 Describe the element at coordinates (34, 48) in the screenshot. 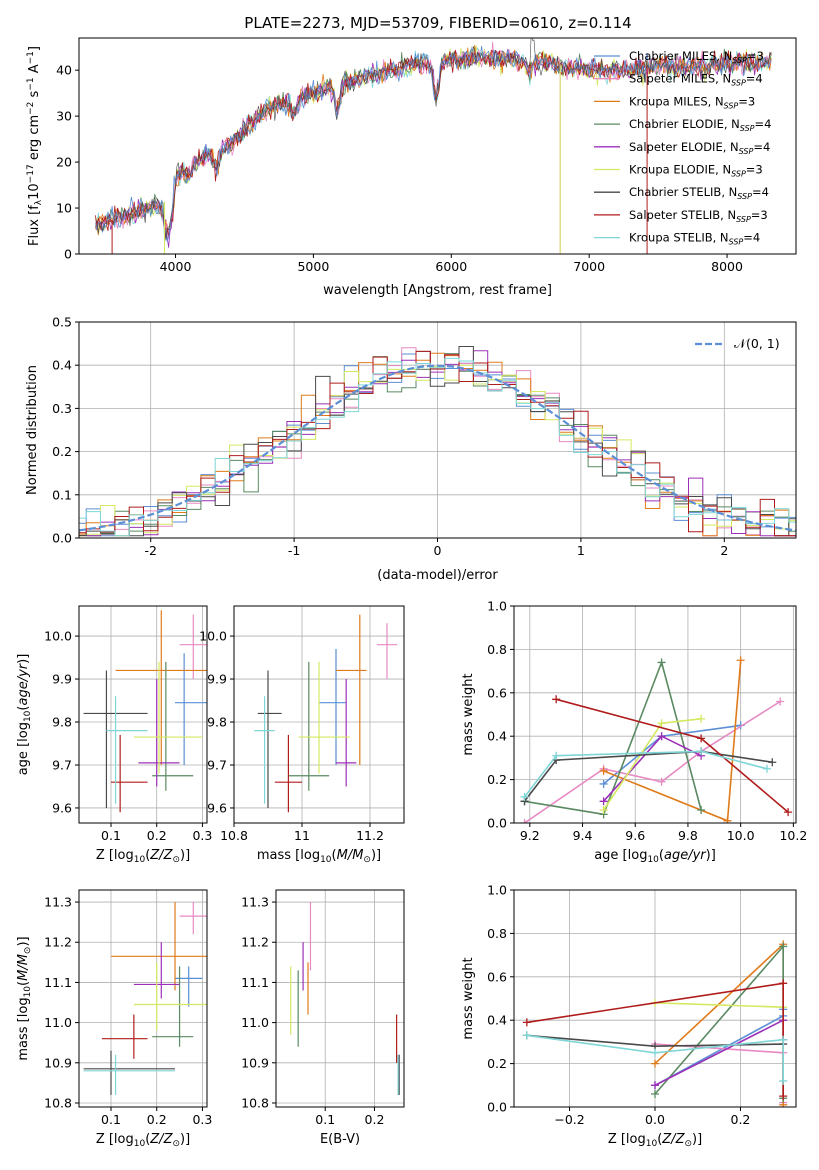

I see `label-part: ]` at that location.